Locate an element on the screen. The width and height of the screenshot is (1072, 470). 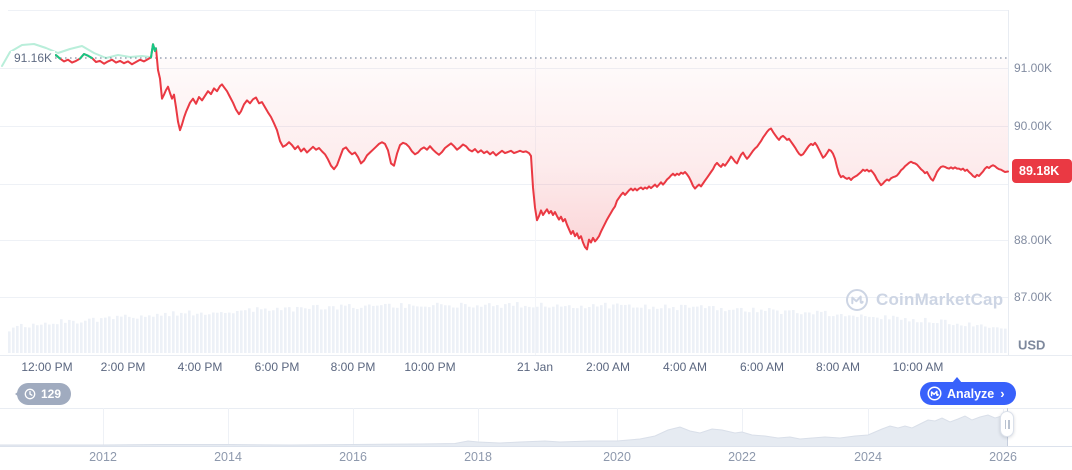
annotations-count-badge: 129 is located at coordinates (43, 394).